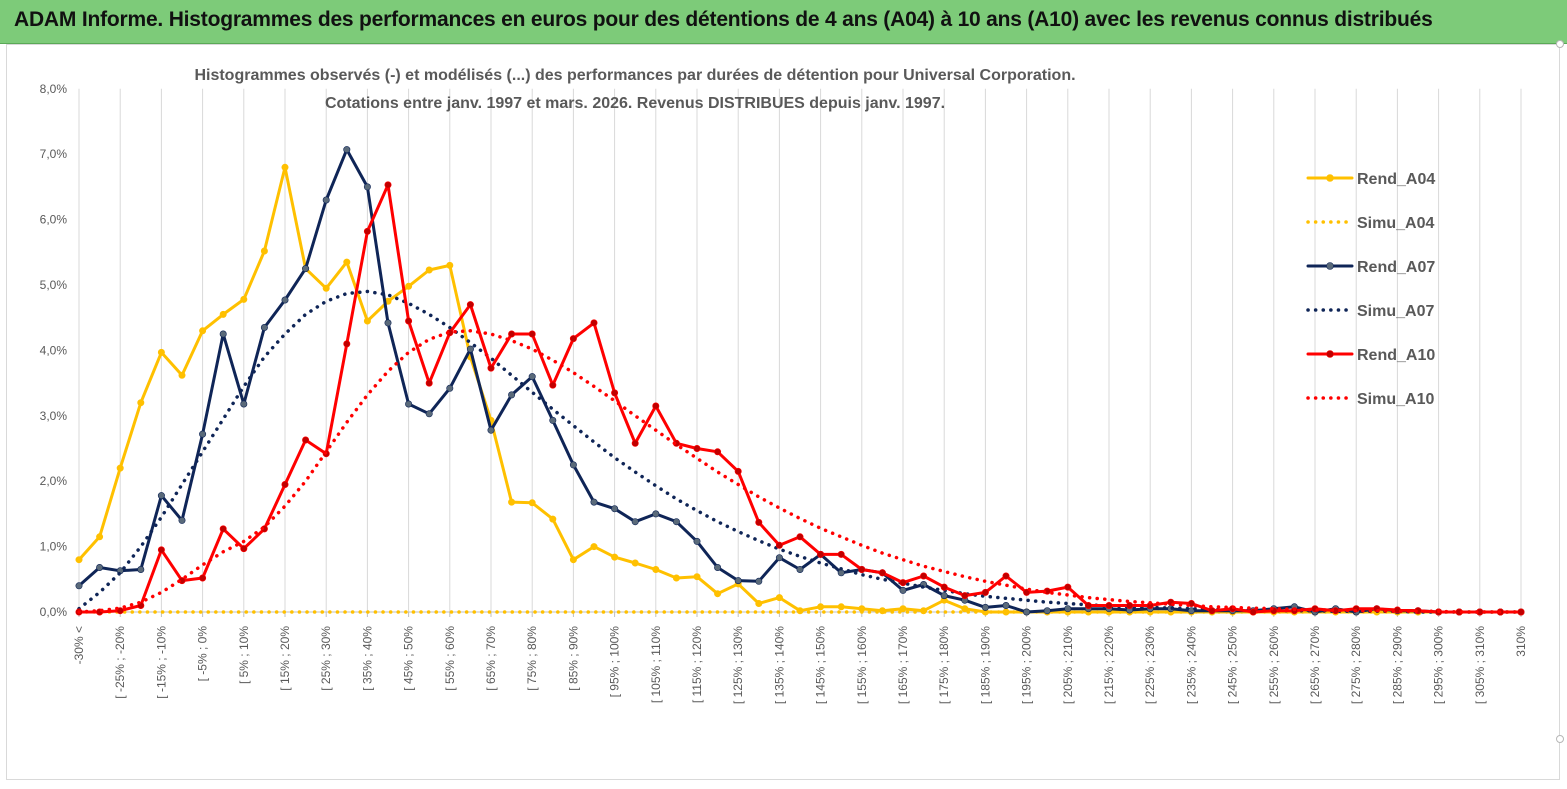 This screenshot has width=1567, height=789. Describe the element at coordinates (1480, 665) in the screenshot. I see `x-tick-label: [ 305% ; 310%` at that location.